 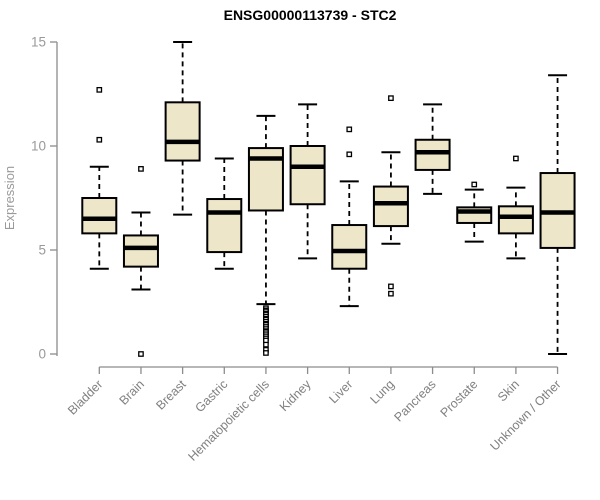 What do you see at coordinates (85, 397) in the screenshot?
I see `x-category-label: Bladder` at bounding box center [85, 397].